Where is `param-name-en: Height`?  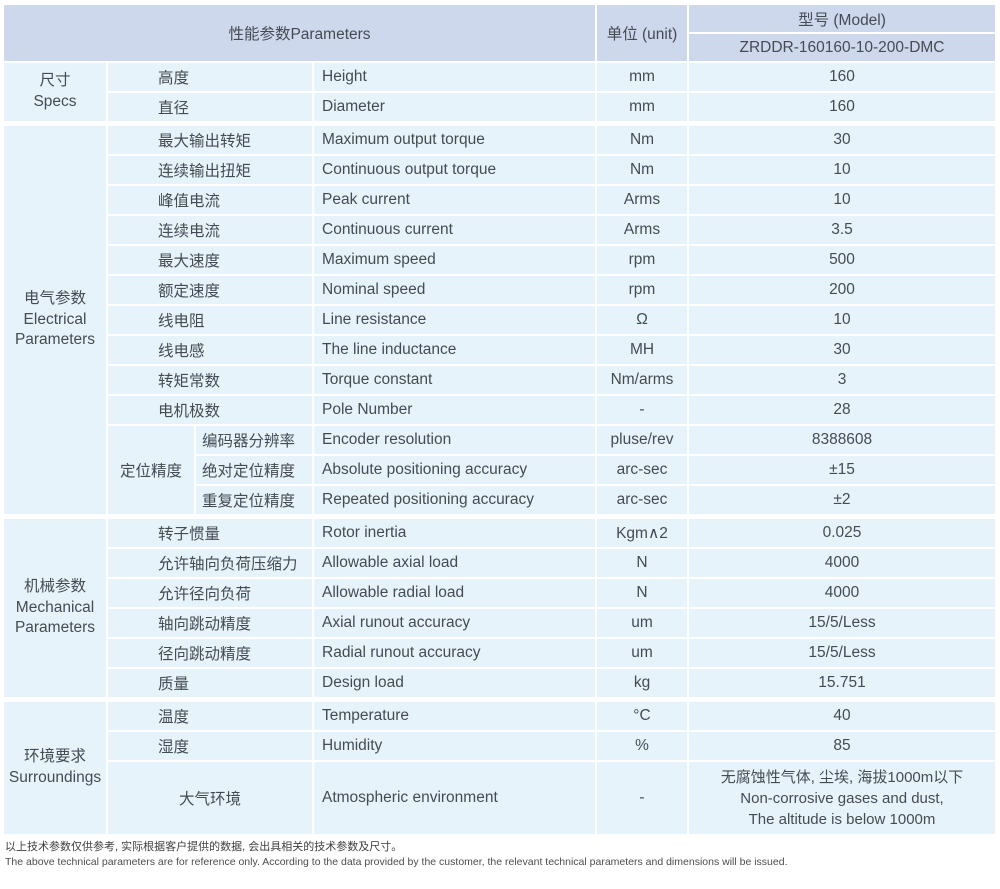 param-name-en: Height is located at coordinates (454, 77).